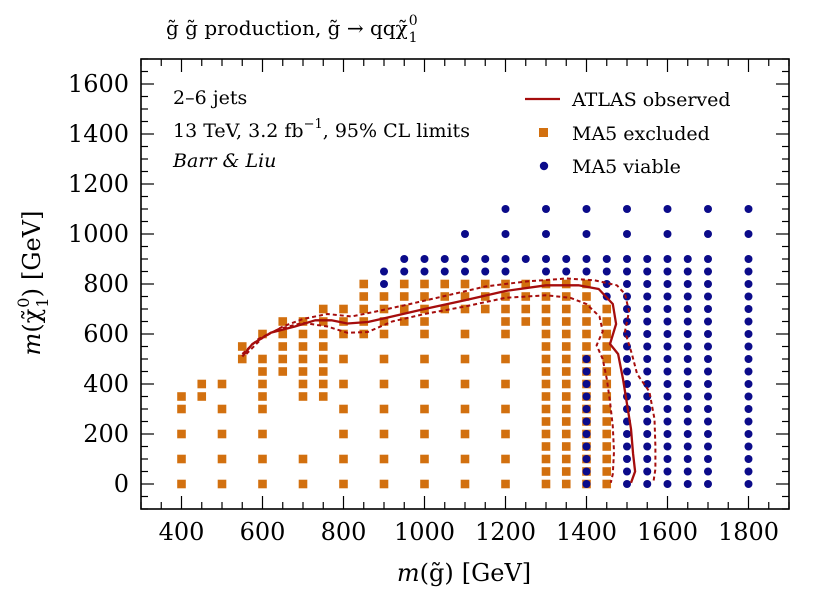 The width and height of the screenshot is (830, 596). What do you see at coordinates (98, 134) in the screenshot?
I see `y-tick-label: 1400` at bounding box center [98, 134].